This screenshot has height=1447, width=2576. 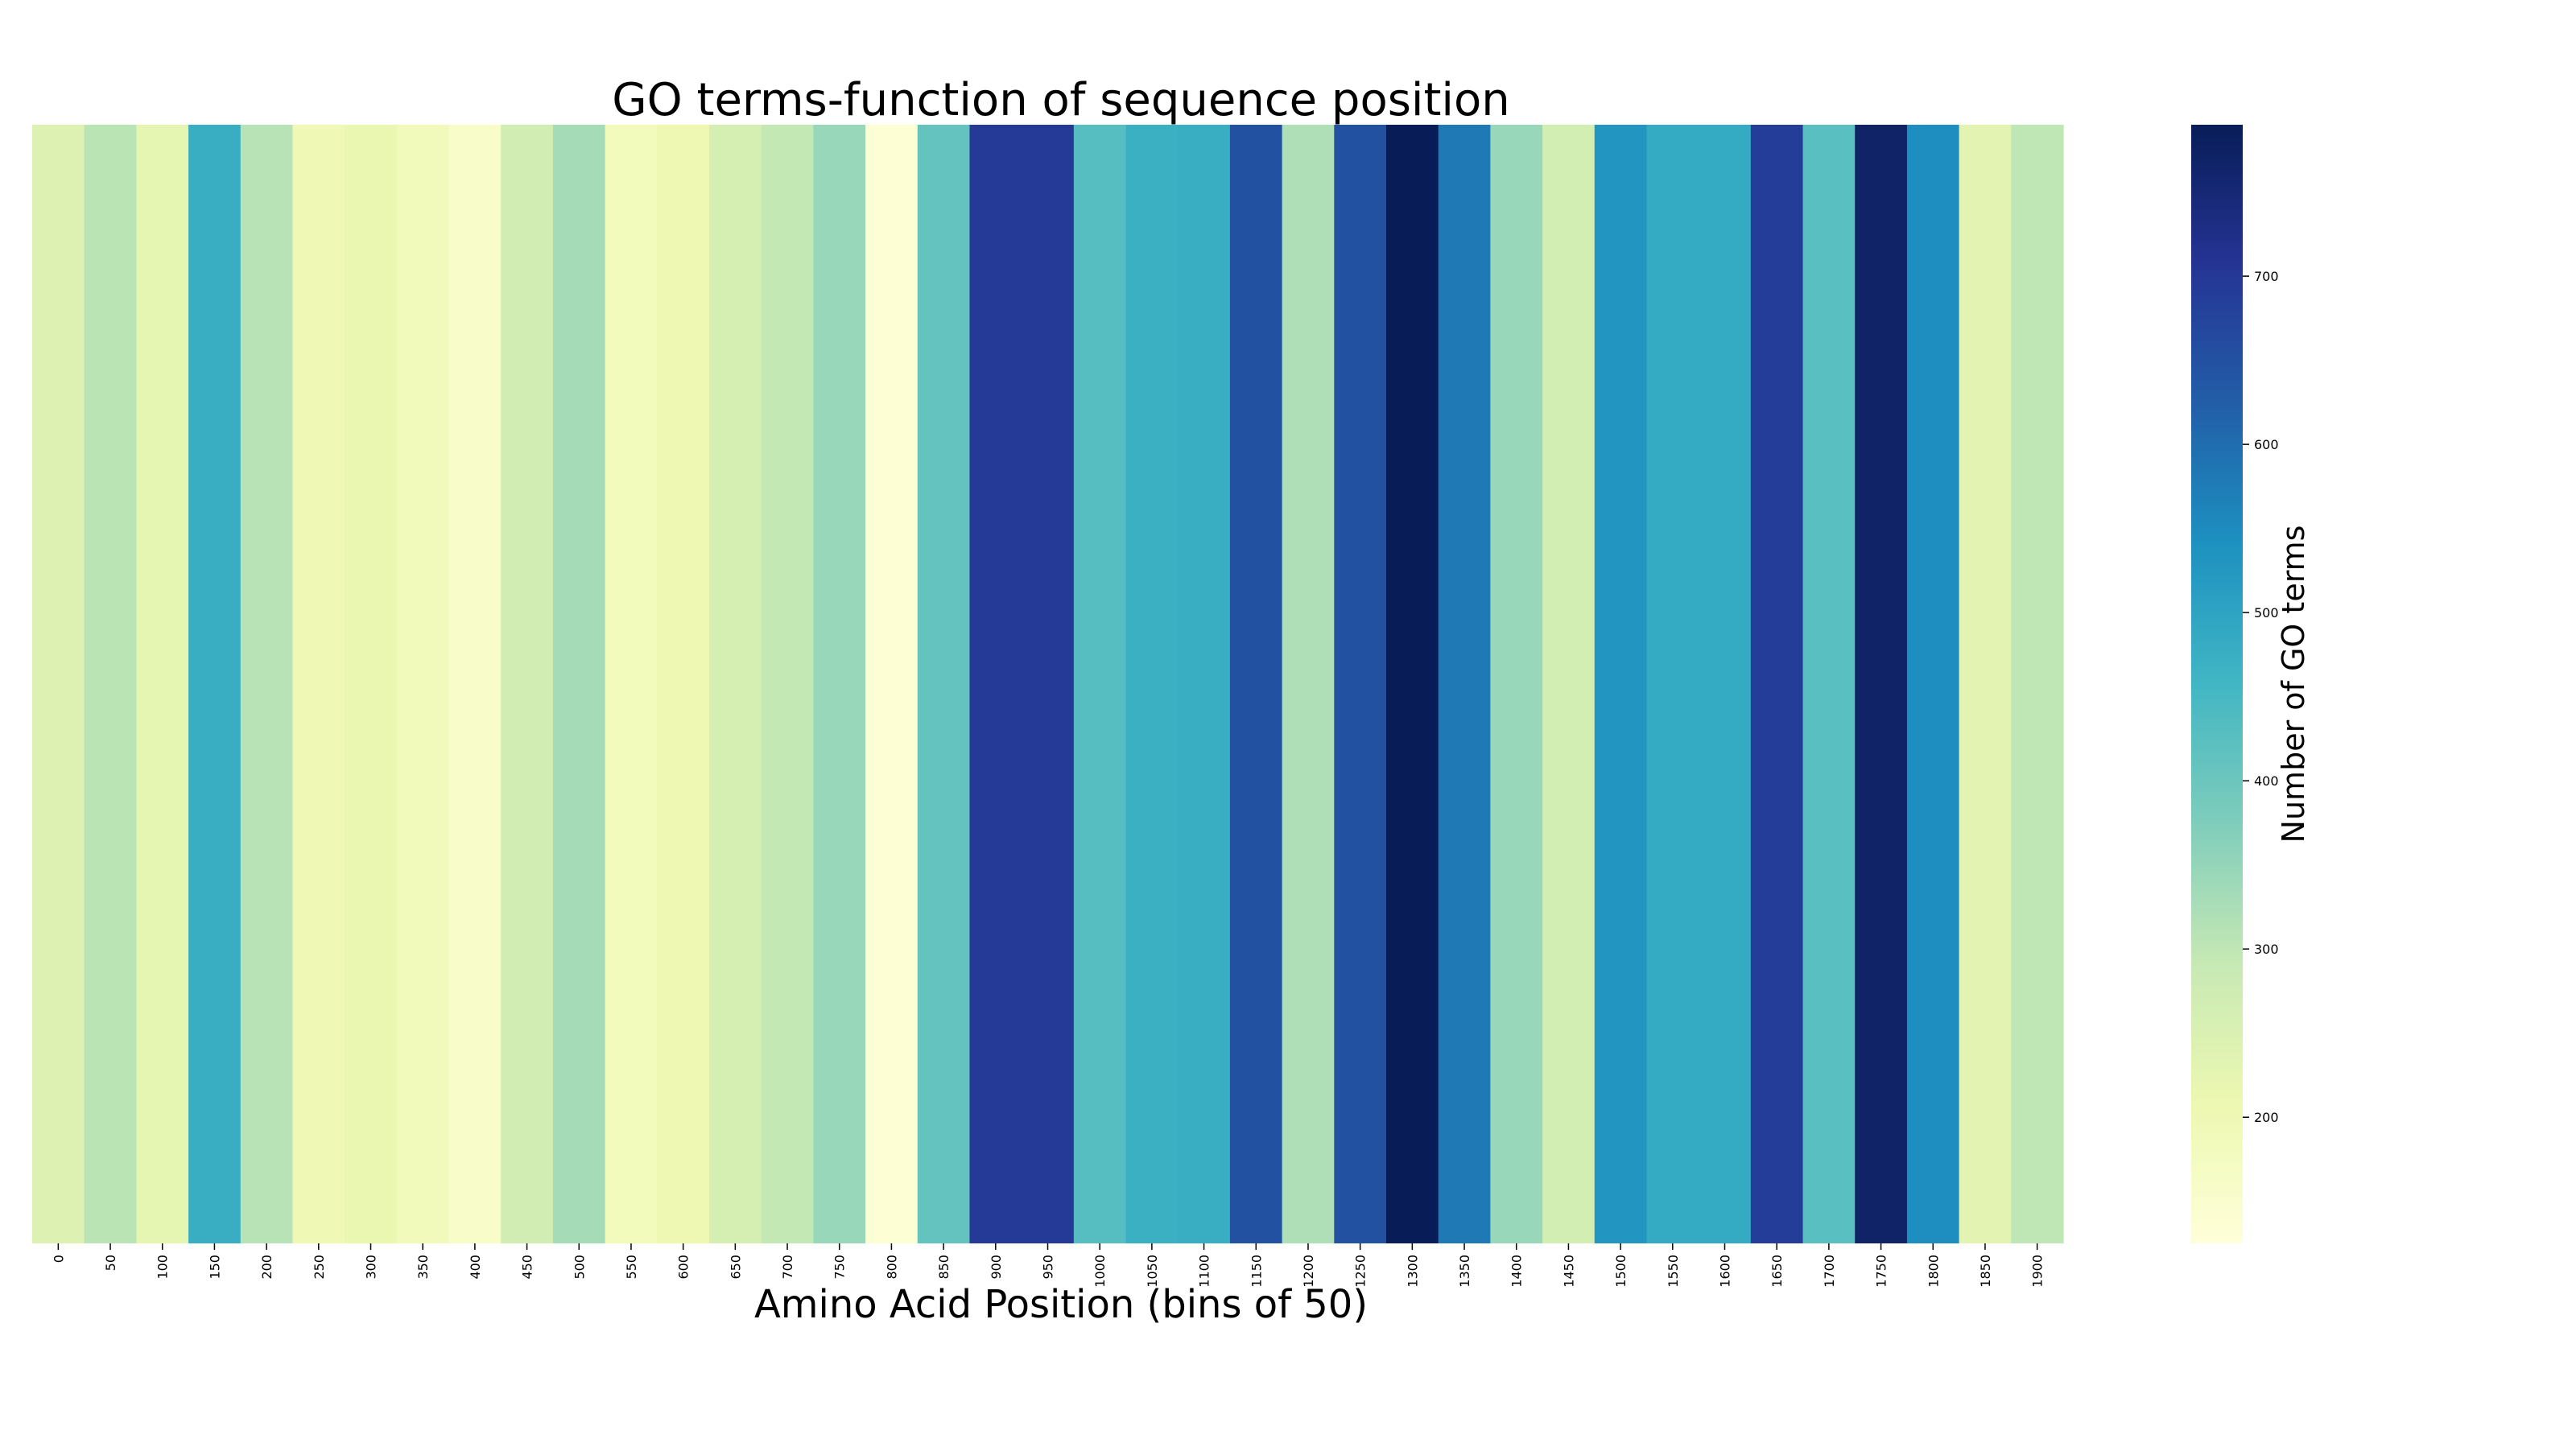 What do you see at coordinates (1256, 1272) in the screenshot?
I see `x-tick-label: 1150` at bounding box center [1256, 1272].